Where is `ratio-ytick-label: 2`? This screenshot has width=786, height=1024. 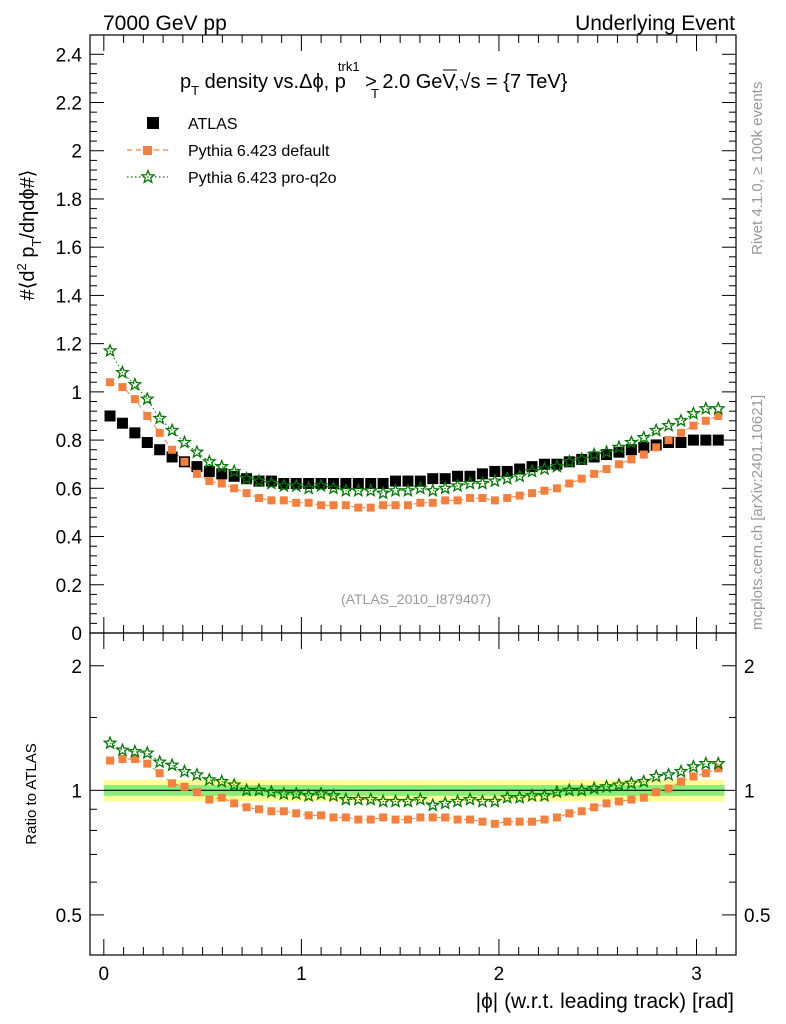
ratio-ytick-label: 2 is located at coordinates (76, 667).